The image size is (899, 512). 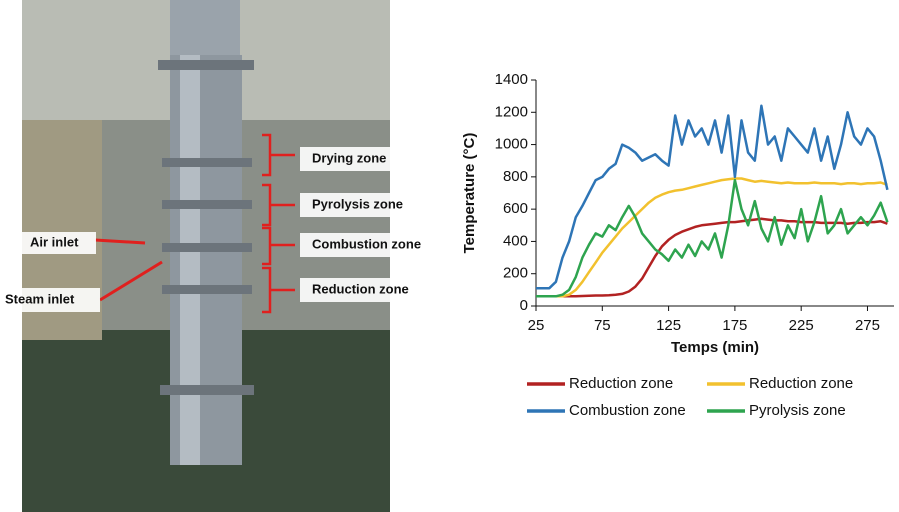 I want to click on zone-brackets, so click(x=194, y=223).